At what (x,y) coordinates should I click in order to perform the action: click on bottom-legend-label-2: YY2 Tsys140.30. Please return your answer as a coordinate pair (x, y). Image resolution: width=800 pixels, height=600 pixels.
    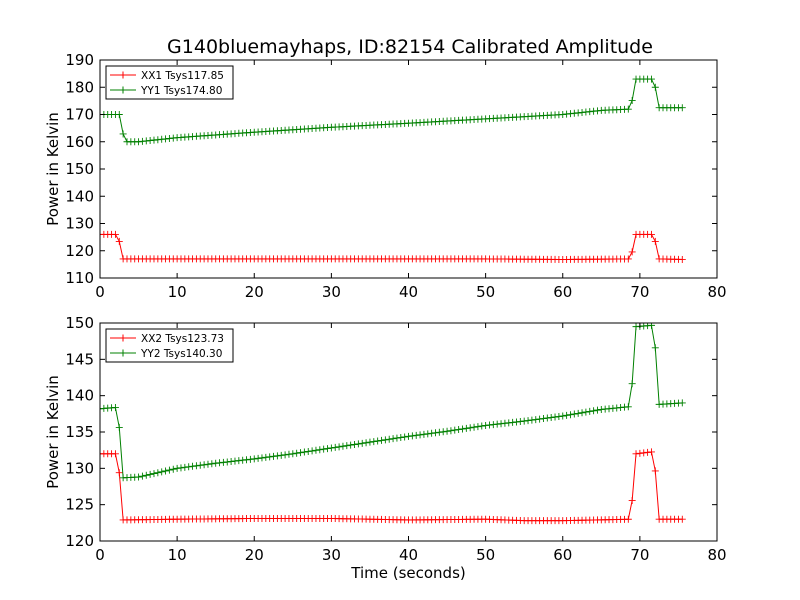
    Looking at the image, I should click on (181, 354).